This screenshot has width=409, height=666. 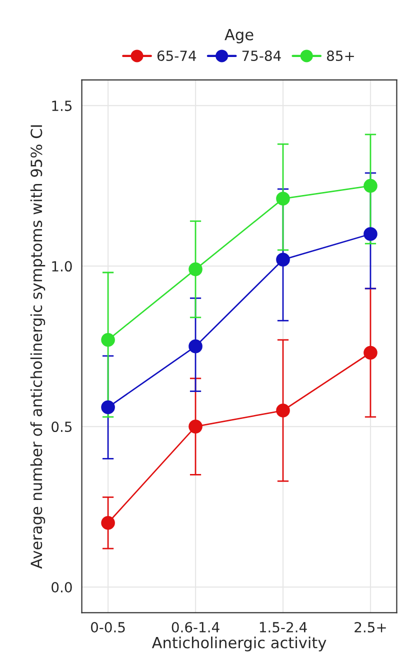 What do you see at coordinates (62, 106) in the screenshot?
I see `y-tick-label: 1.5` at bounding box center [62, 106].